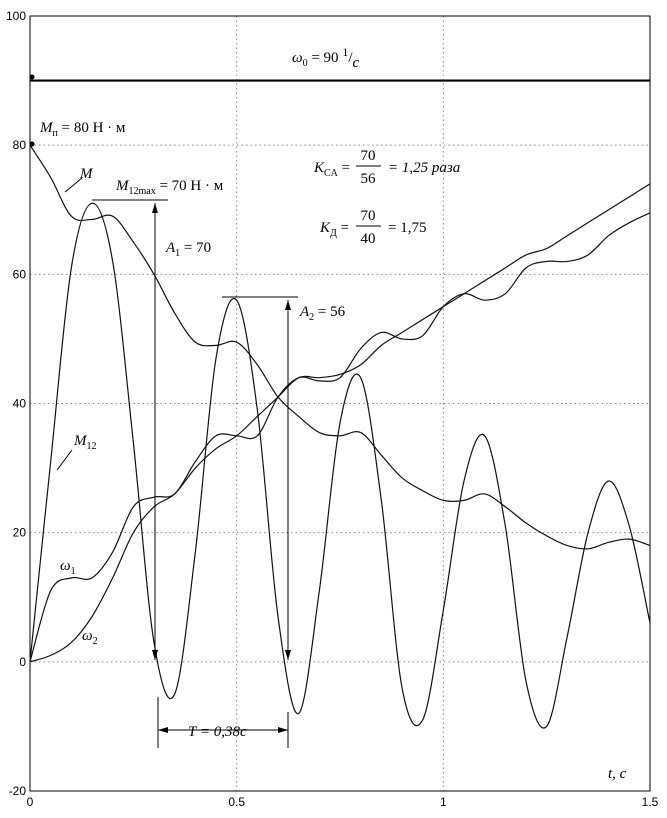  Describe the element at coordinates (331, 169) in the screenshot. I see `svg-text: KCA =` at that location.